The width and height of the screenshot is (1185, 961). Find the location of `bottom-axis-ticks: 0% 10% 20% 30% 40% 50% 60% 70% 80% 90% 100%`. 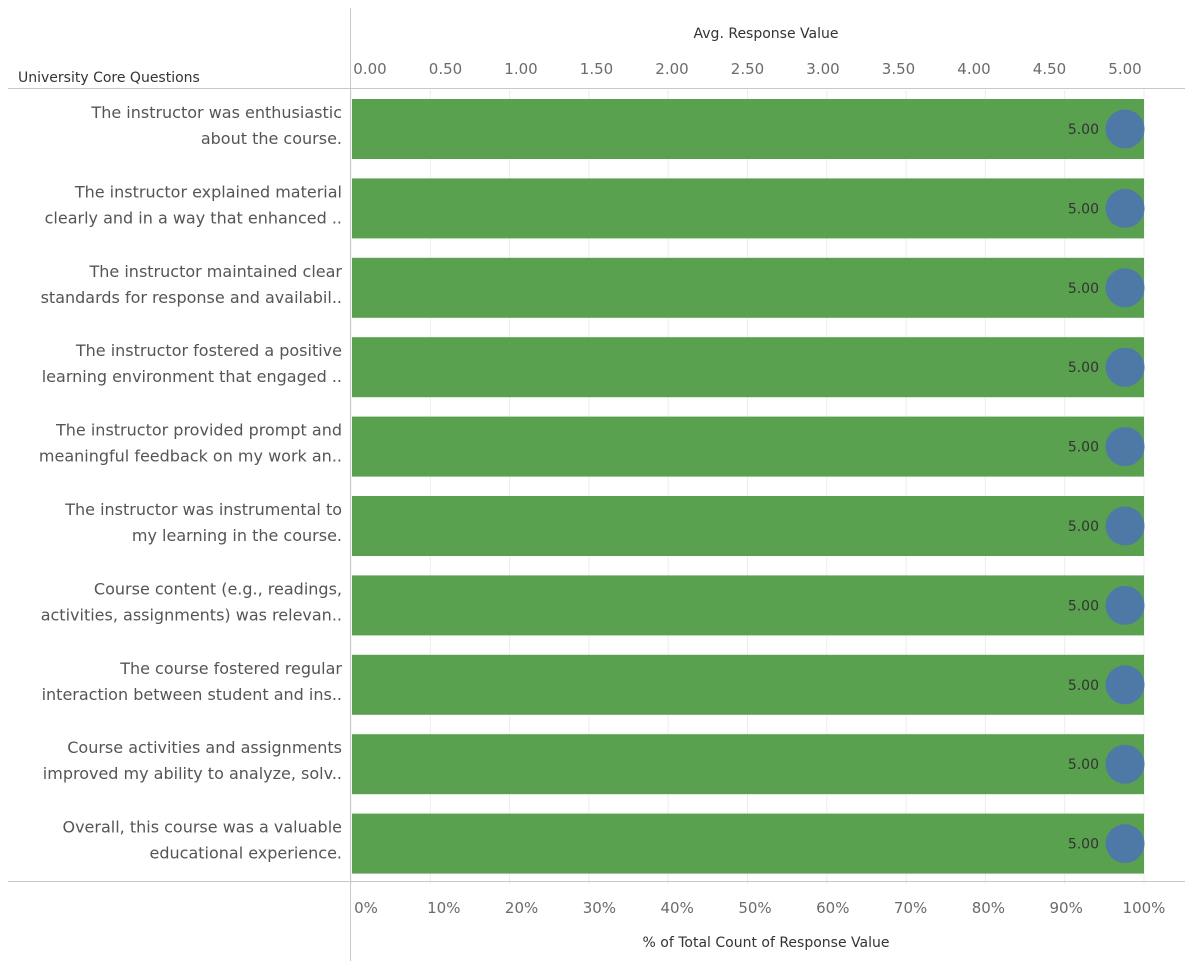

bottom-axis-ticks: 0% 10% 20% 30% 40% 50% 60% 70% 80% 90% 100% is located at coordinates (759, 908).